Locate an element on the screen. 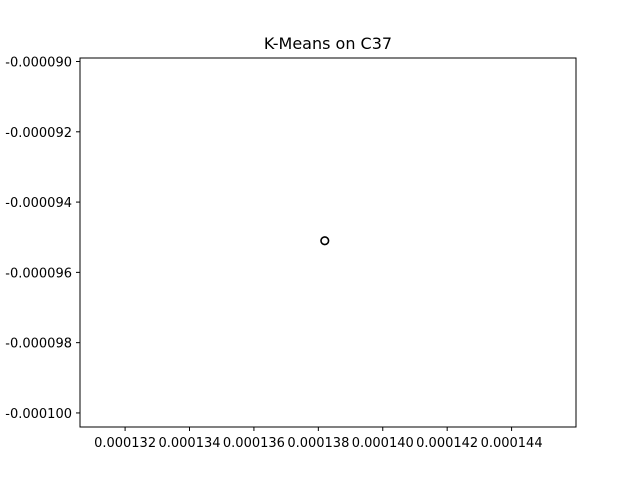 The width and height of the screenshot is (640, 480). y-tick-label: -0.000098 is located at coordinates (38, 344).